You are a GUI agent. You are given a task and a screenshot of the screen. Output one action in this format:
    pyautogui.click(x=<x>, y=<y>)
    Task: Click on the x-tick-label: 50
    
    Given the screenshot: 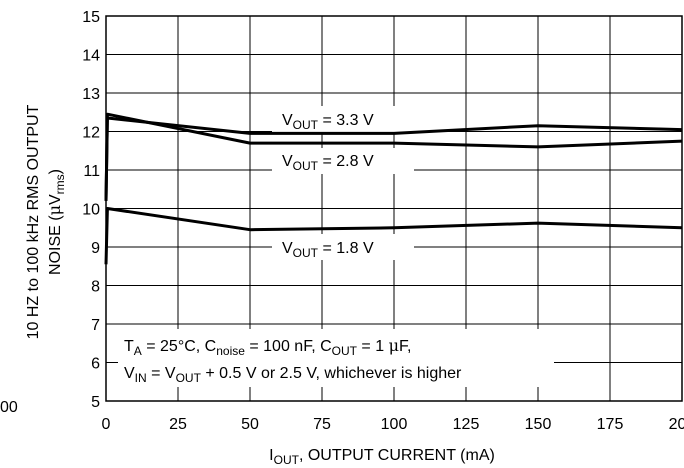 What is the action you would take?
    pyautogui.click(x=250, y=424)
    